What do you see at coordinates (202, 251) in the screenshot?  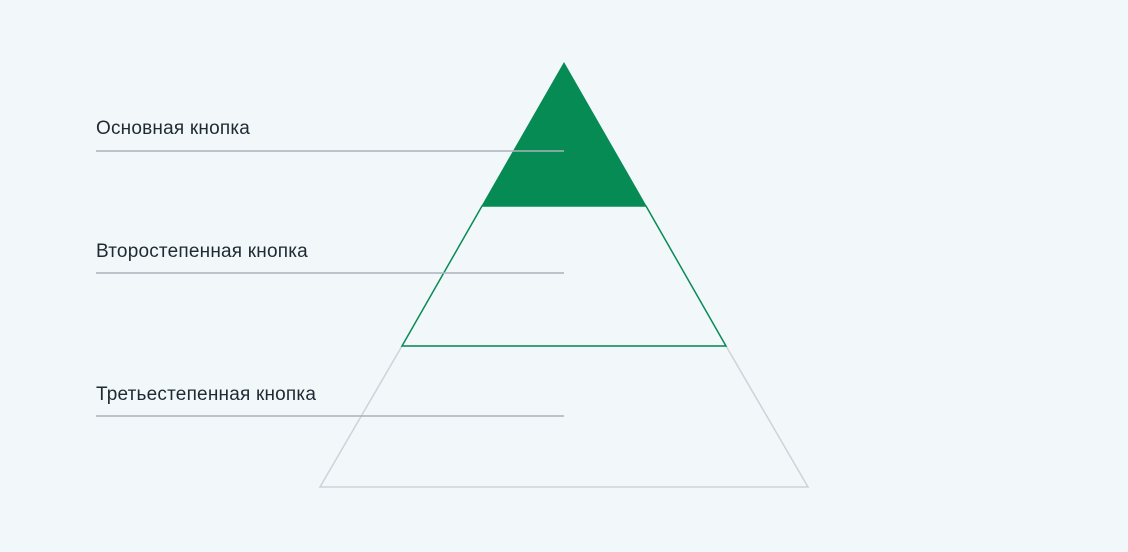 I see `label-secondary-button: Второстепенная кнопка` at bounding box center [202, 251].